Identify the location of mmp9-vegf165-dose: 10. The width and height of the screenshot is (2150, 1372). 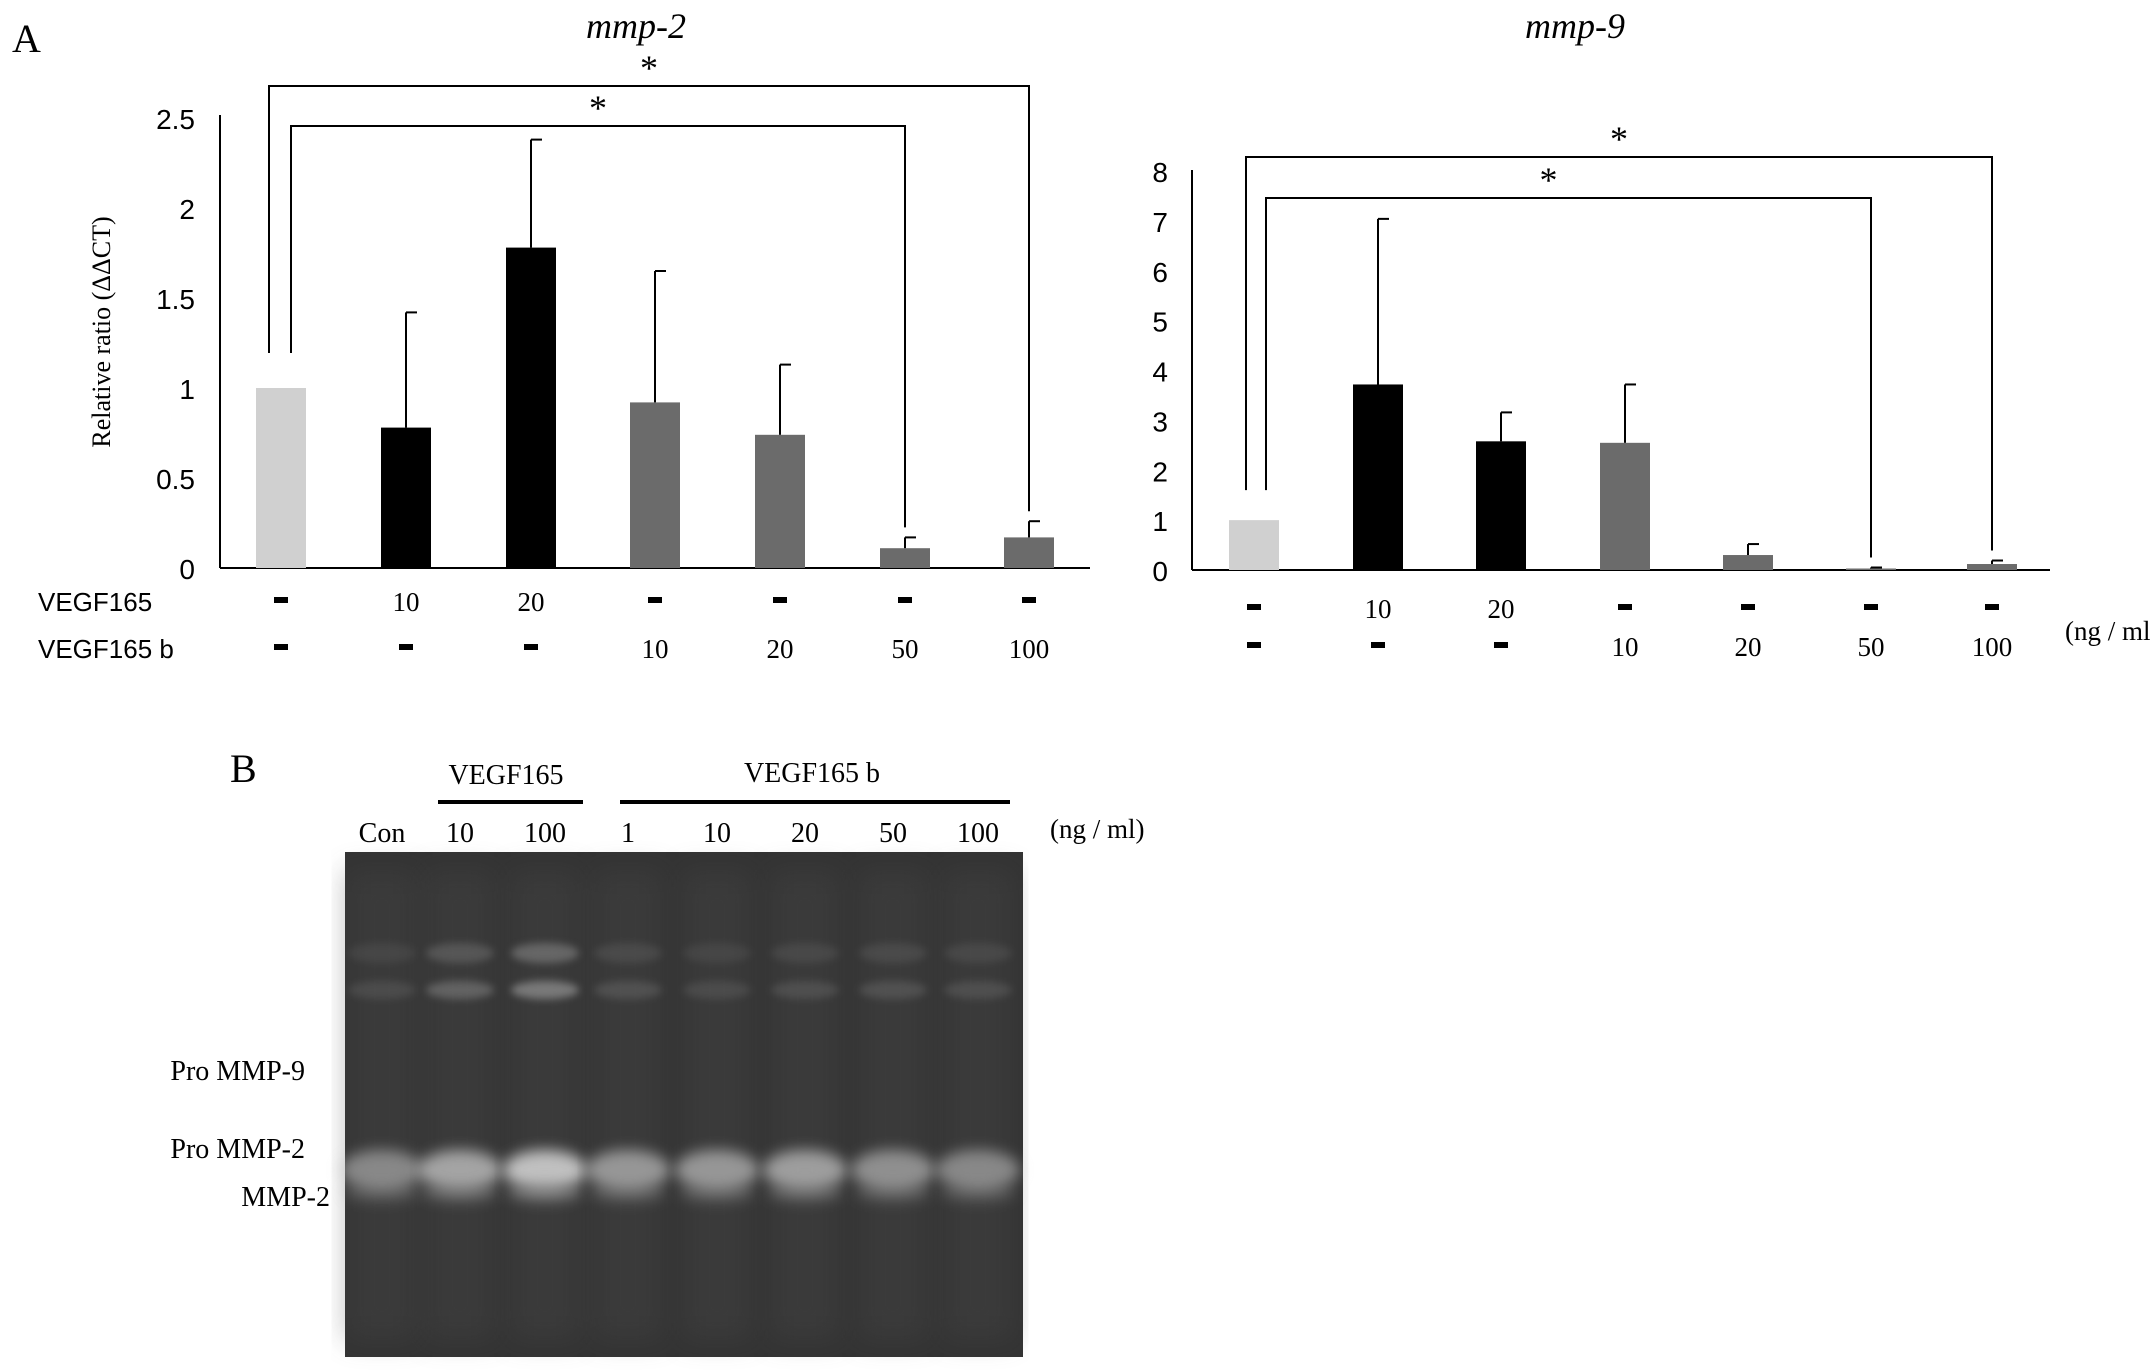
(1378, 609).